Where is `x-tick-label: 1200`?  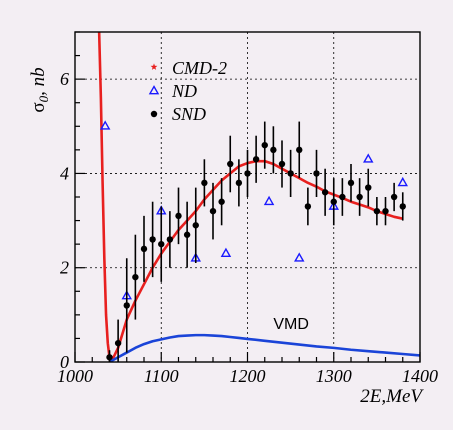
x-tick-label: 1200 is located at coordinates (248, 376).